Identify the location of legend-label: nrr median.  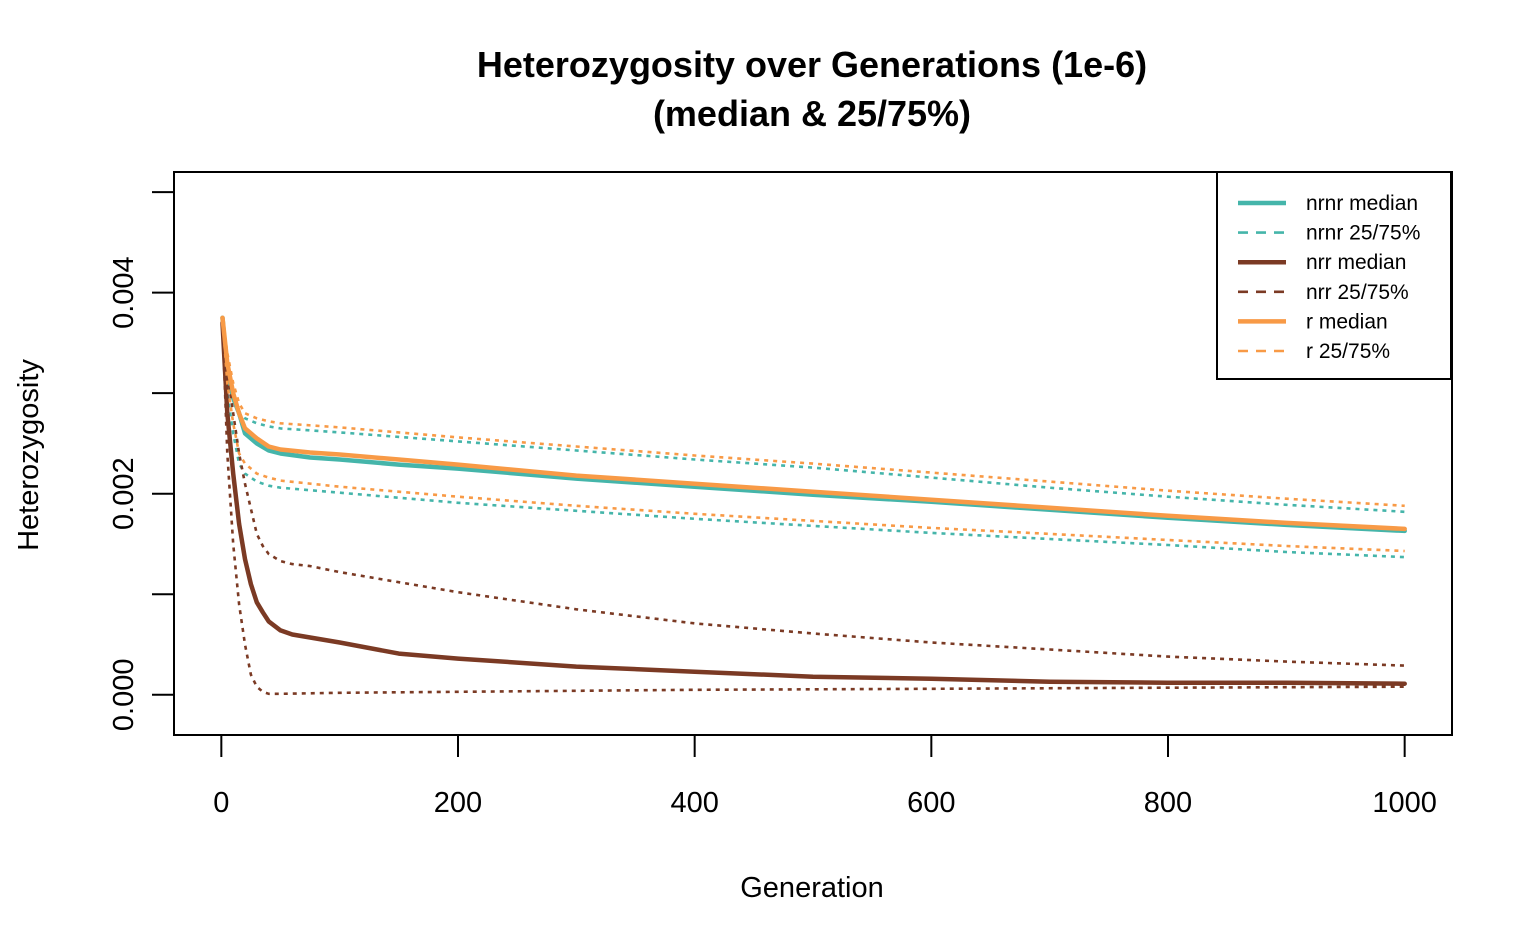
(1356, 262).